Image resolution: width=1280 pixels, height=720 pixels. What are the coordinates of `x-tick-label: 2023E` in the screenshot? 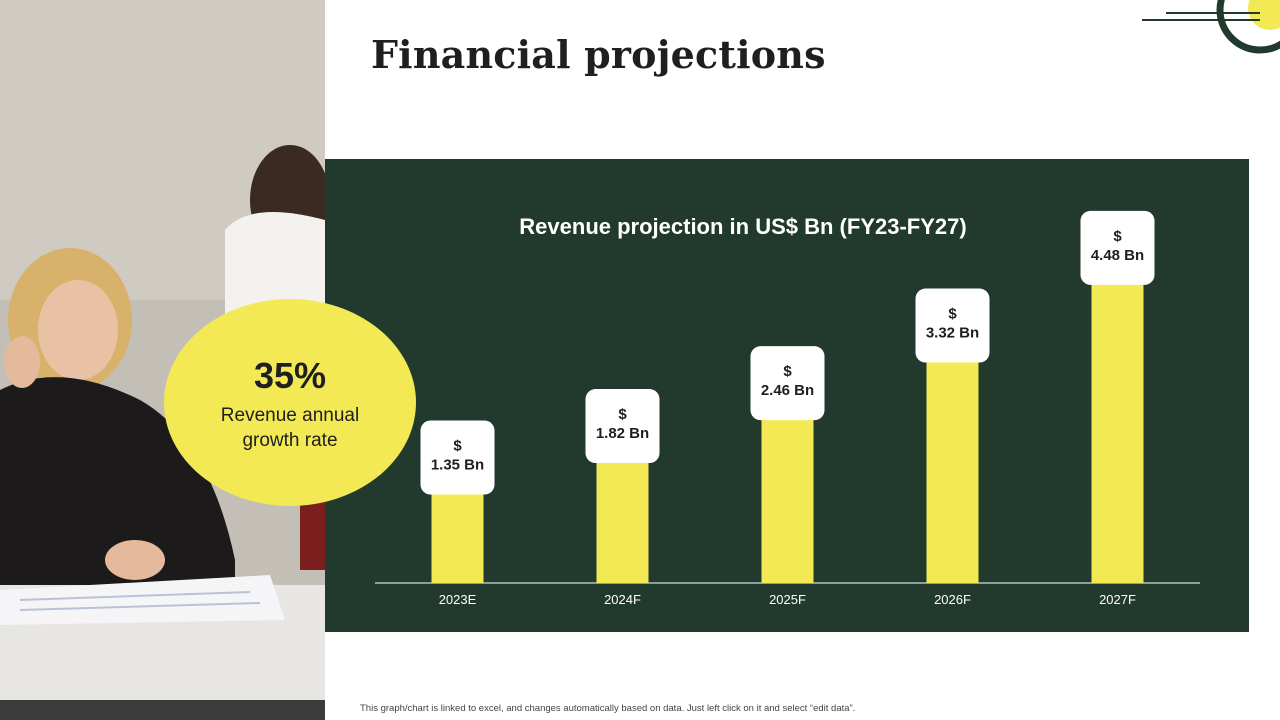 It's located at (458, 599).